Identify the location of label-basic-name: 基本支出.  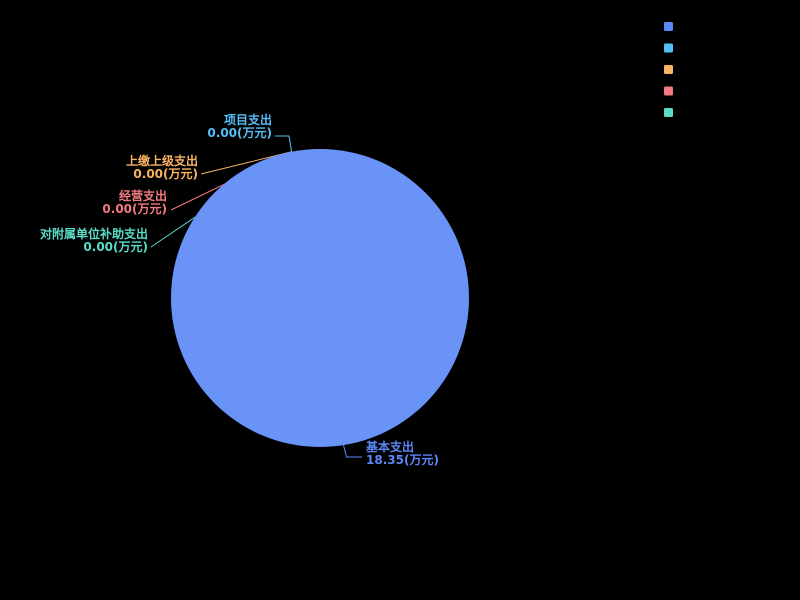
(390, 447).